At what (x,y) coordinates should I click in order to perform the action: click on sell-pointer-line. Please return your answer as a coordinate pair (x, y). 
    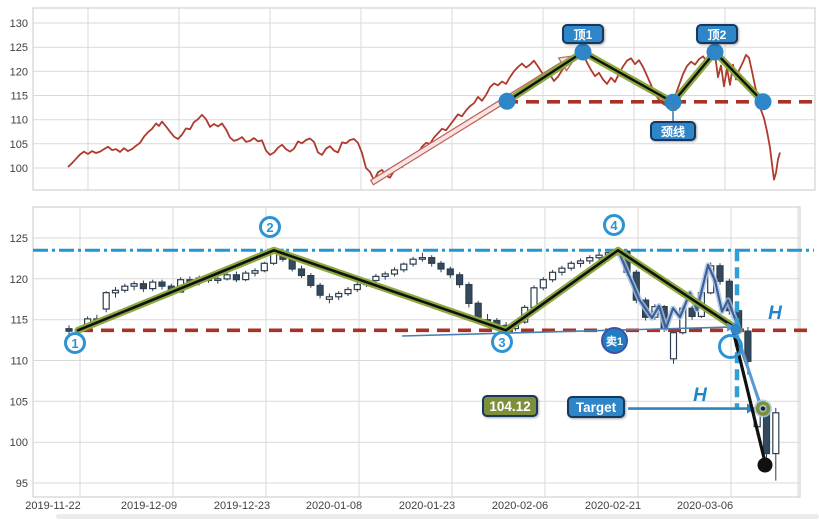
    Looking at the image, I should click on (566, 331).